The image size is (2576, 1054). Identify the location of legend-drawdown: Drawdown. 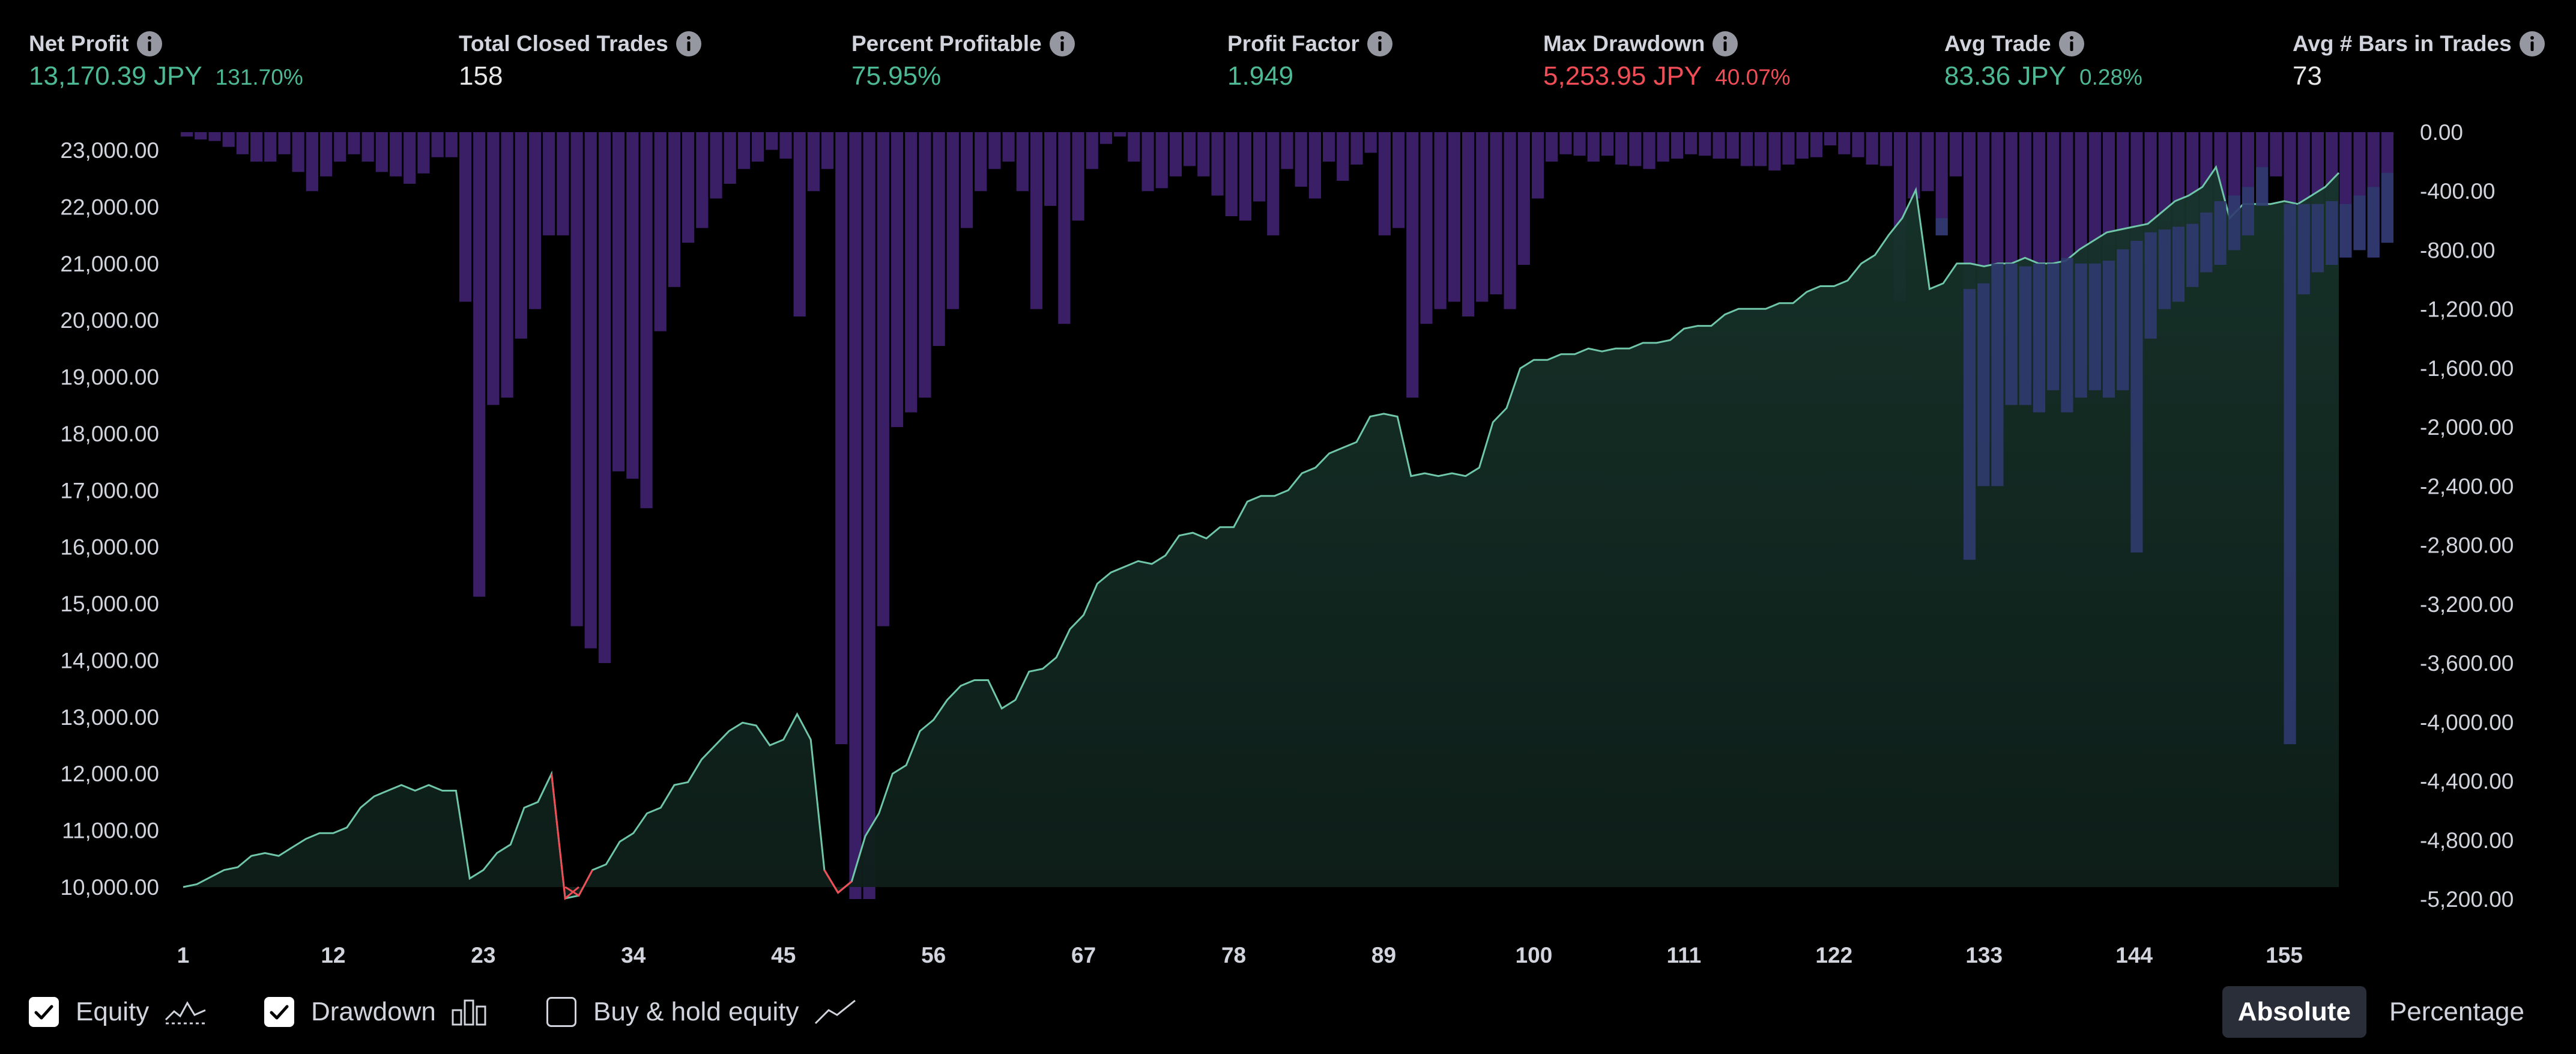
(376, 1012).